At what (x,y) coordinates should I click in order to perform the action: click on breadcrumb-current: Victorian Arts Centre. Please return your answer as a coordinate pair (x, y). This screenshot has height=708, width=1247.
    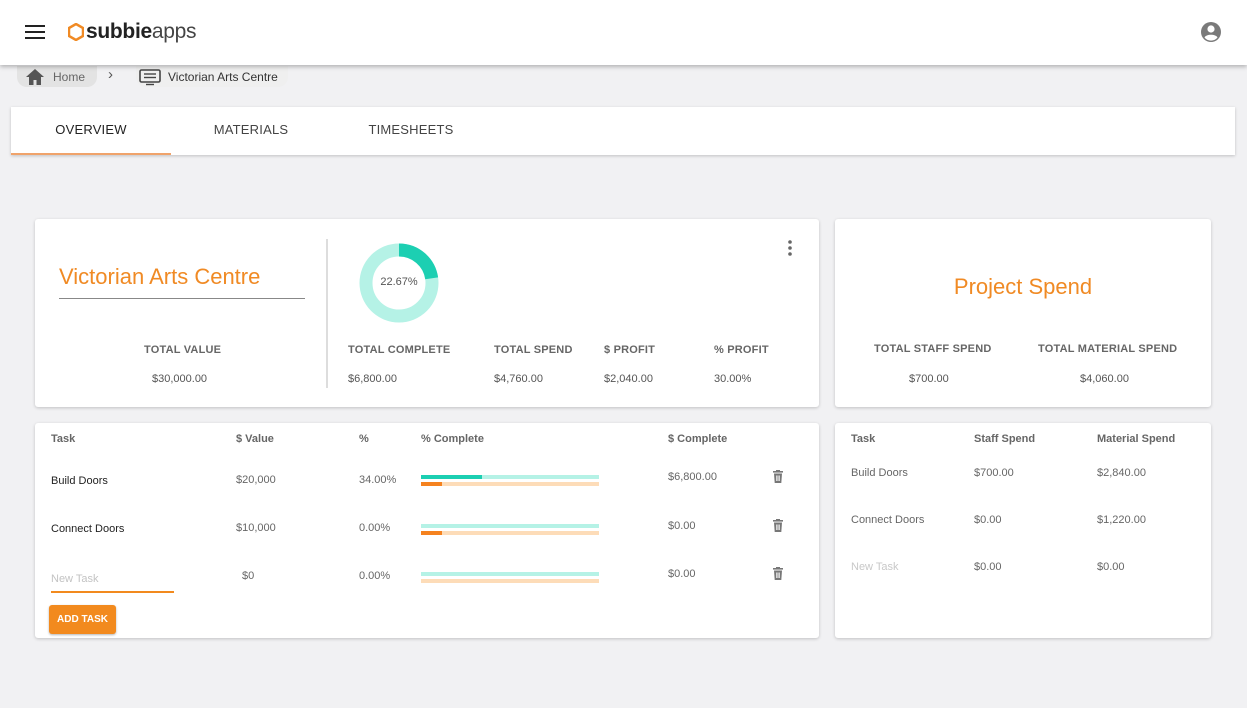
    Looking at the image, I should click on (212, 76).